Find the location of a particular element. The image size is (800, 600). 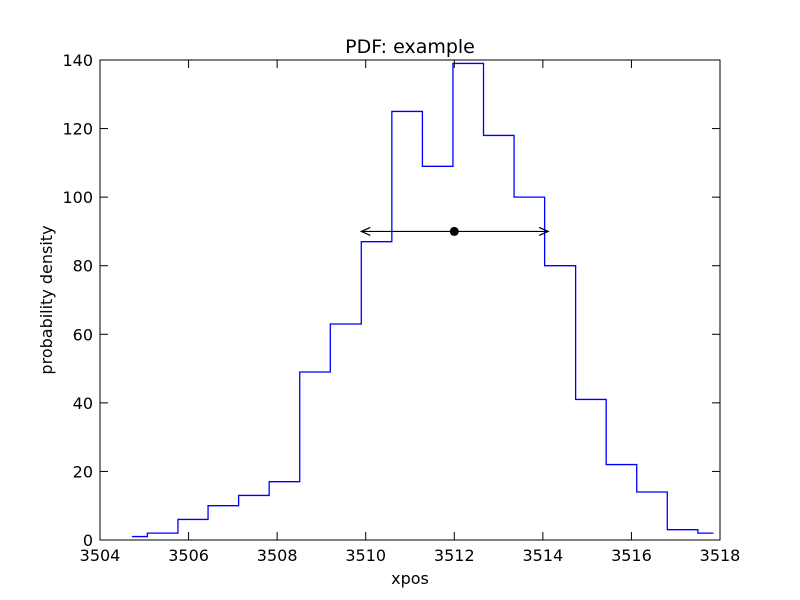

x-tick-label: 3514 is located at coordinates (542, 555).